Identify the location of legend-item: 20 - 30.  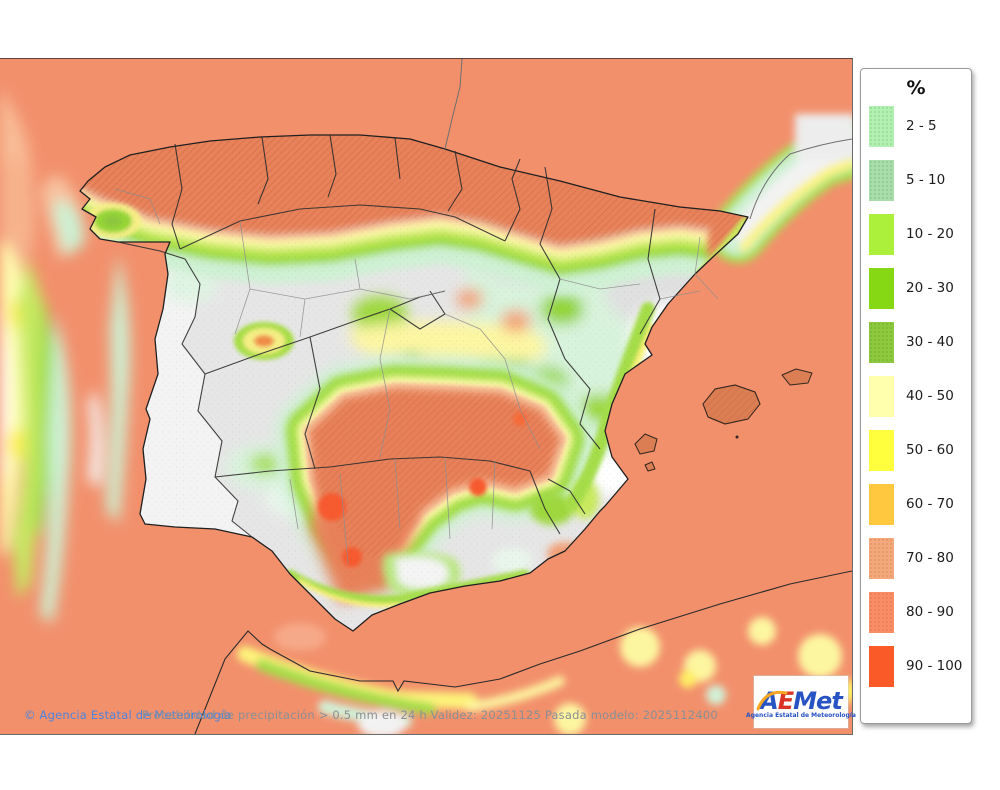
(916, 288).